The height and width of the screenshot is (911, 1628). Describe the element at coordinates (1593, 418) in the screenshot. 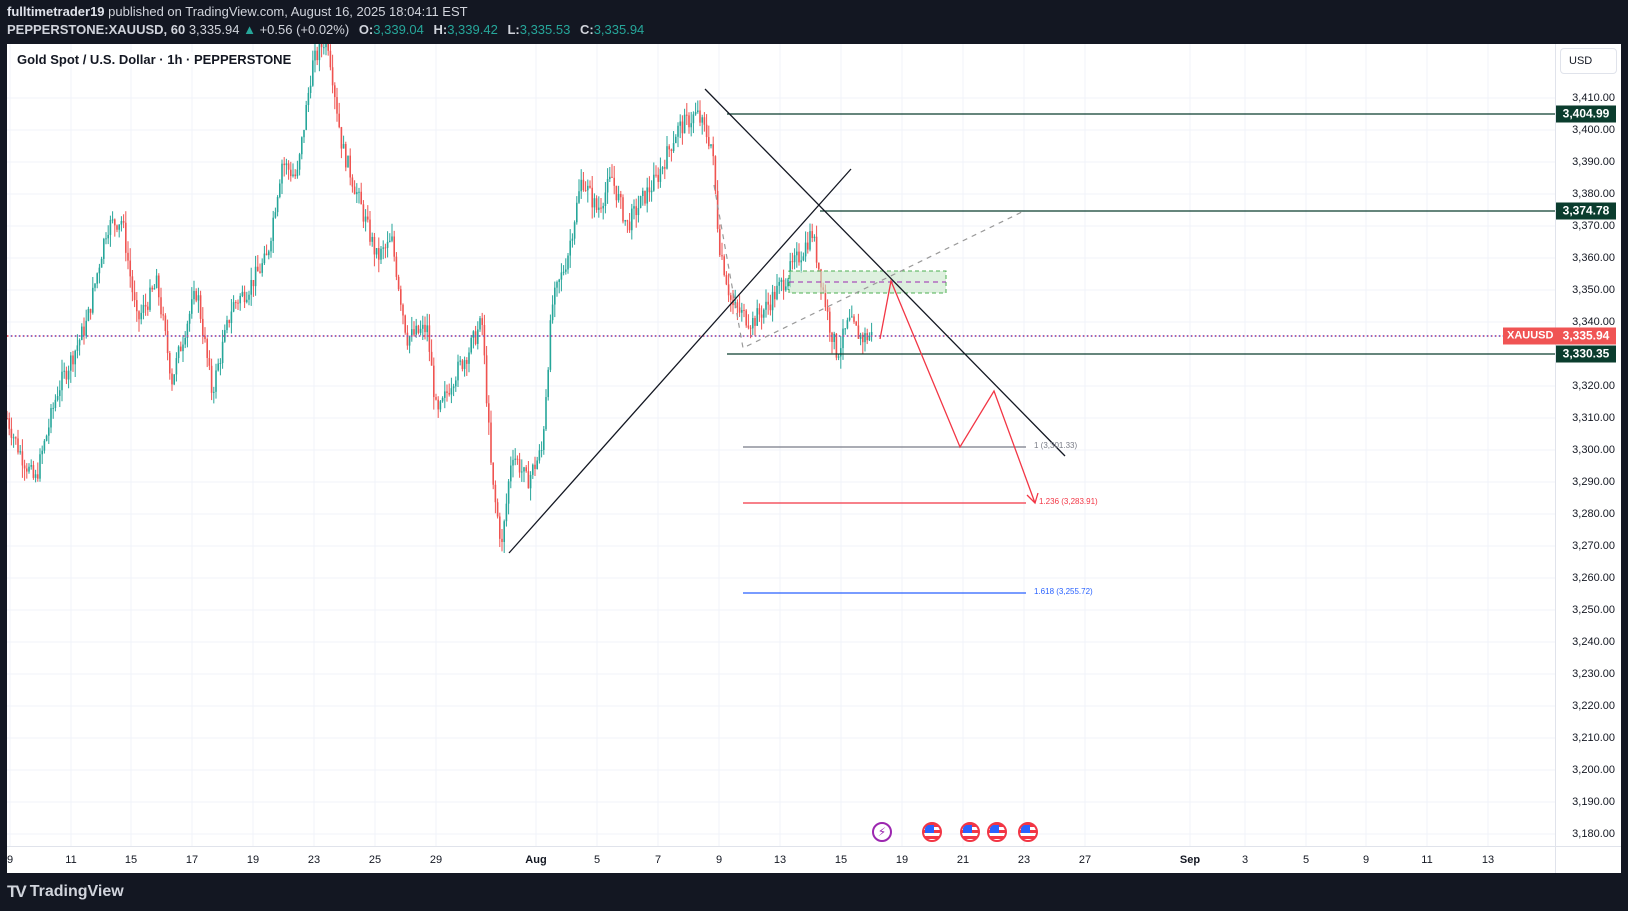

I see `price-tick: 3,310.00` at that location.